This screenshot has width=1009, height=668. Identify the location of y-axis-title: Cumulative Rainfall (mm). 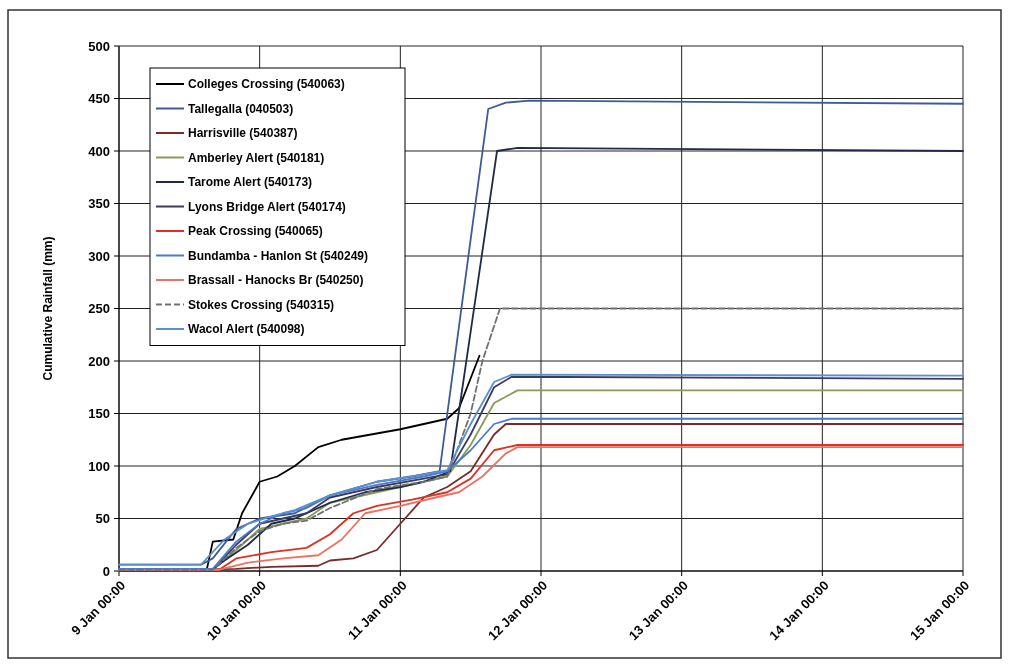
(48, 308).